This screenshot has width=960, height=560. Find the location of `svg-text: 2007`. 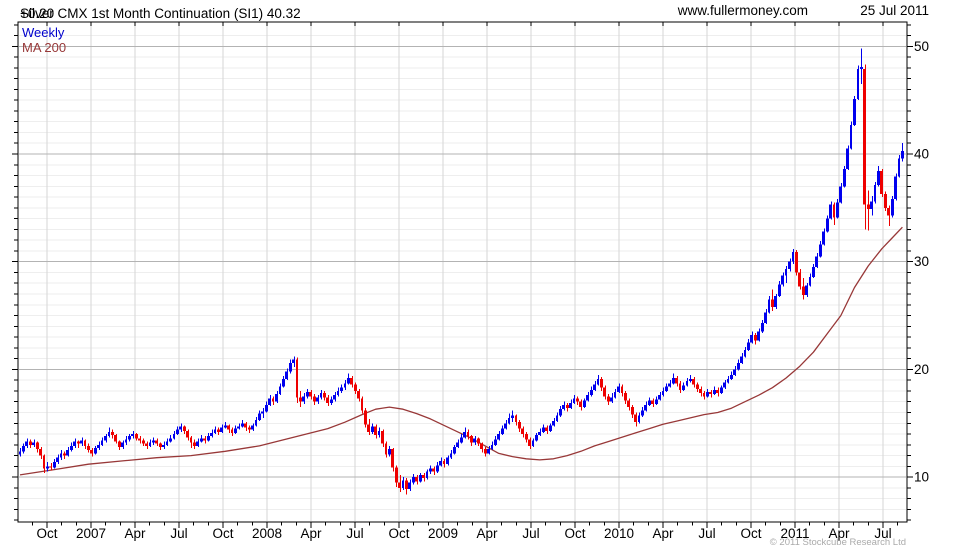

svg-text: 2007 is located at coordinates (91, 533).